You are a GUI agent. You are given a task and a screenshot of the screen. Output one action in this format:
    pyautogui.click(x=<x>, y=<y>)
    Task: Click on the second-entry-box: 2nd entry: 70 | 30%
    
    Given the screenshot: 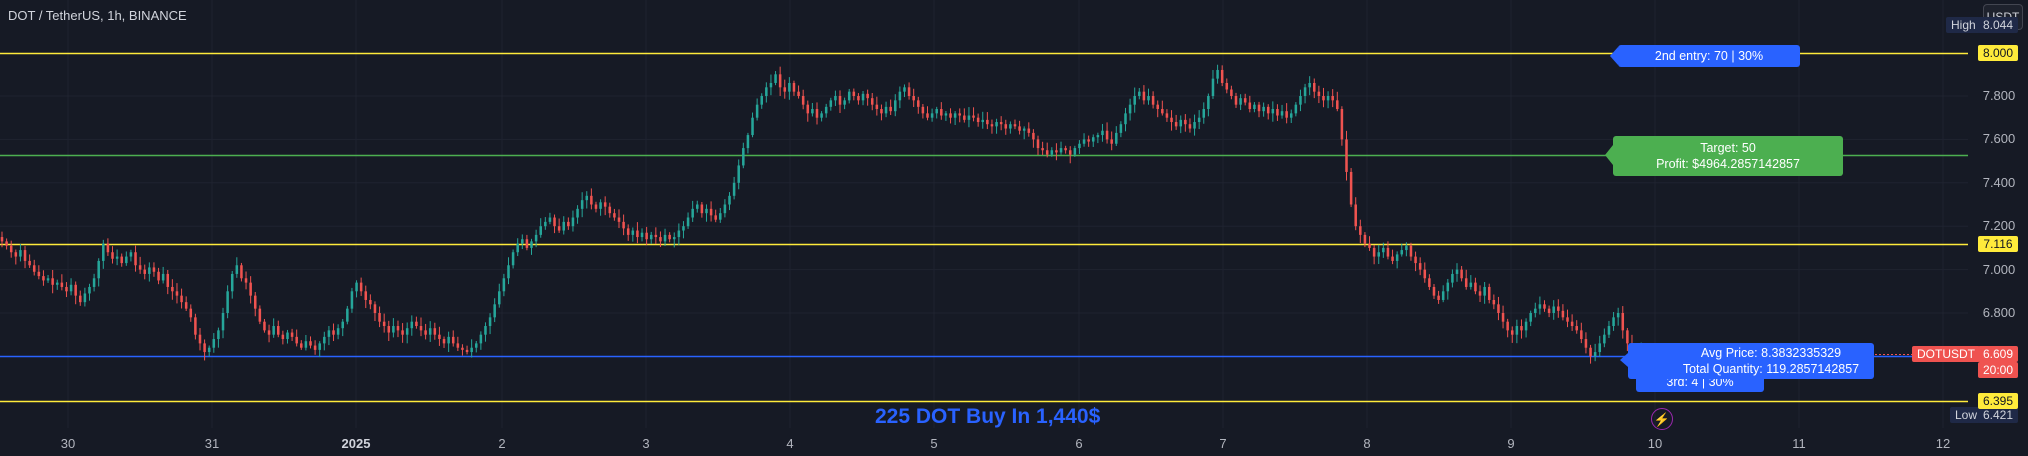 What is the action you would take?
    pyautogui.click(x=1709, y=56)
    